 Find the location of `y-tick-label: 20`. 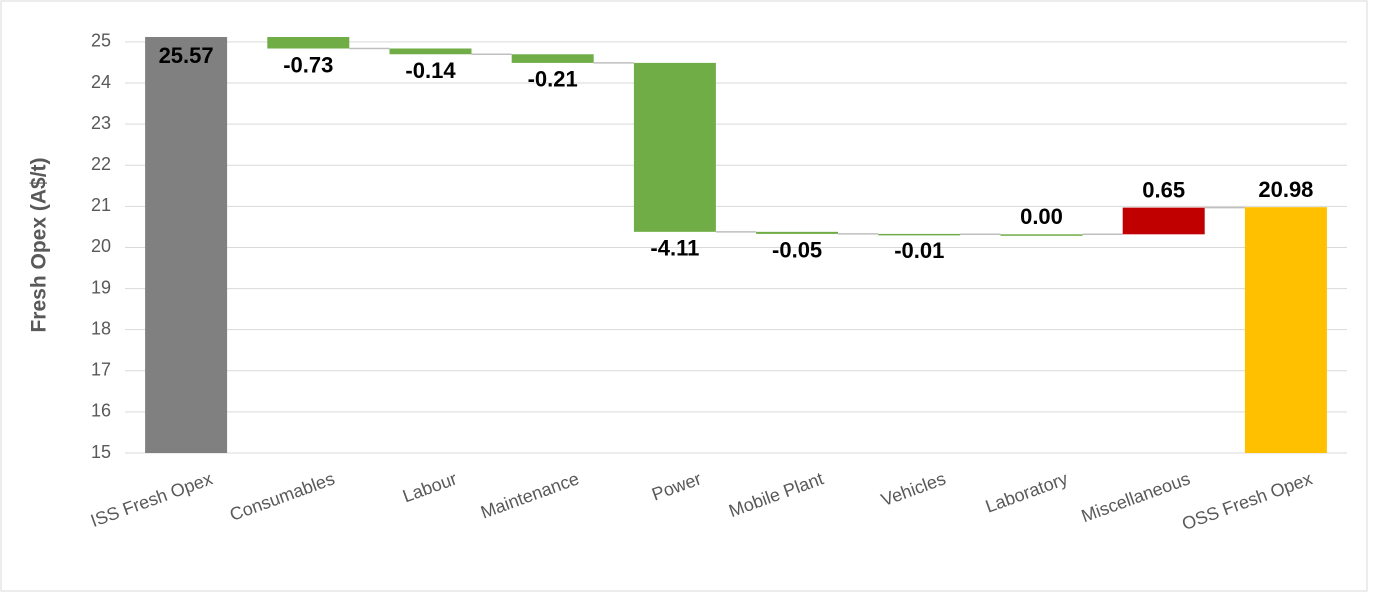

y-tick-label: 20 is located at coordinates (101, 246).